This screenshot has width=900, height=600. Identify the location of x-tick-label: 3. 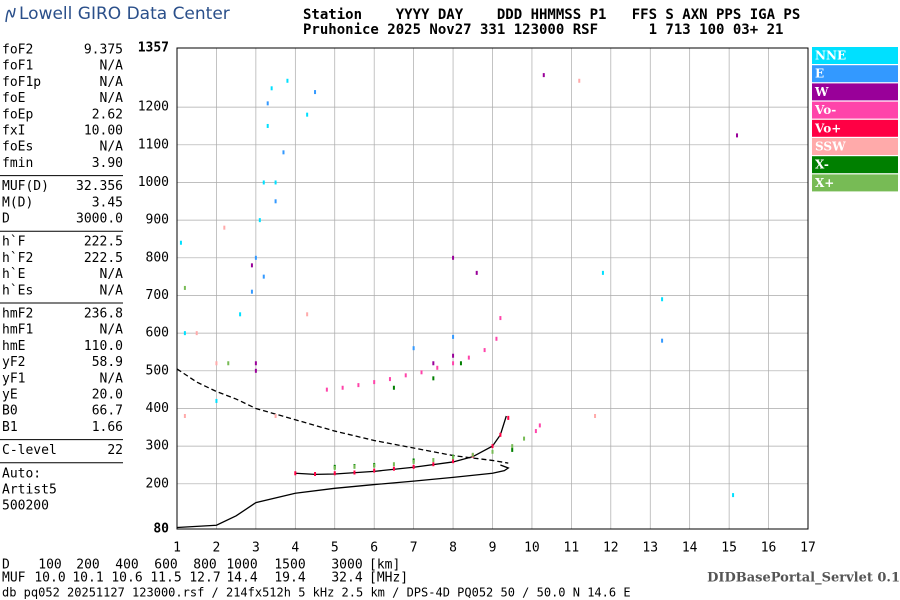
(256, 548).